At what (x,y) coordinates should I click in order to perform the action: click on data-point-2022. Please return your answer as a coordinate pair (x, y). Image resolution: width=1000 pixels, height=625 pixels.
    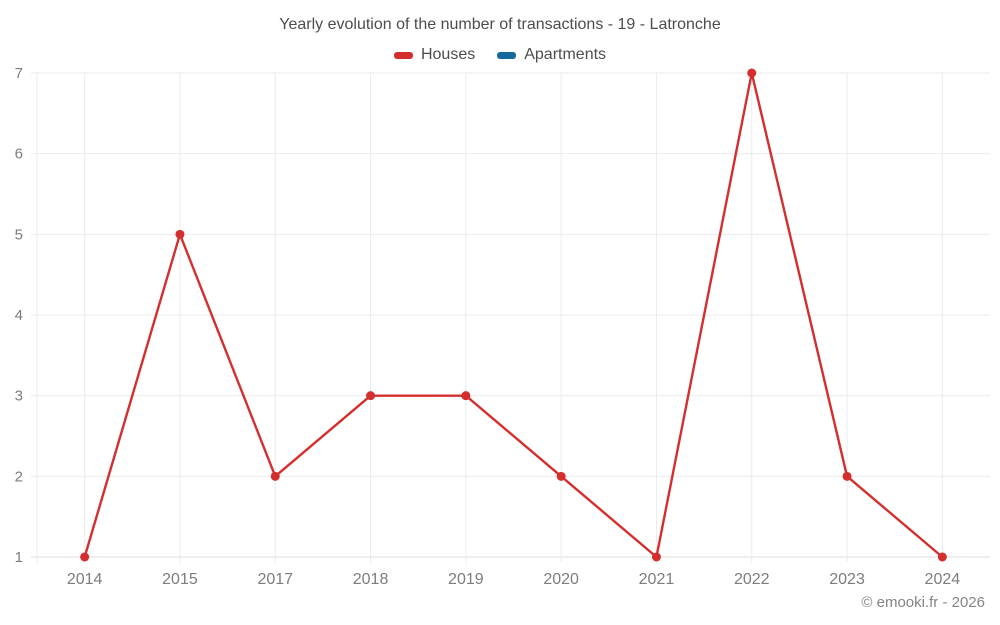
    Looking at the image, I should click on (752, 73).